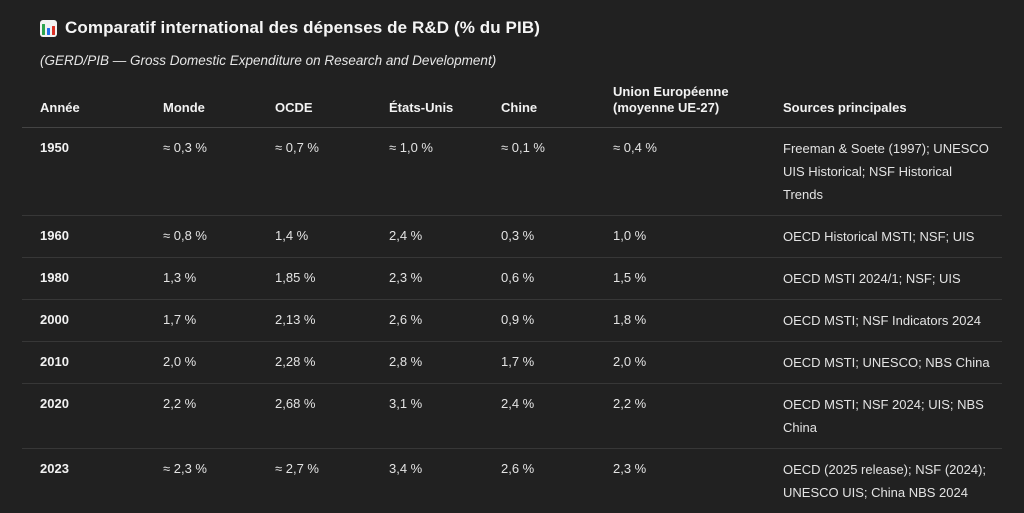  Describe the element at coordinates (332, 481) in the screenshot. I see `value-cell-ocde: ≈ 2,7 %` at that location.